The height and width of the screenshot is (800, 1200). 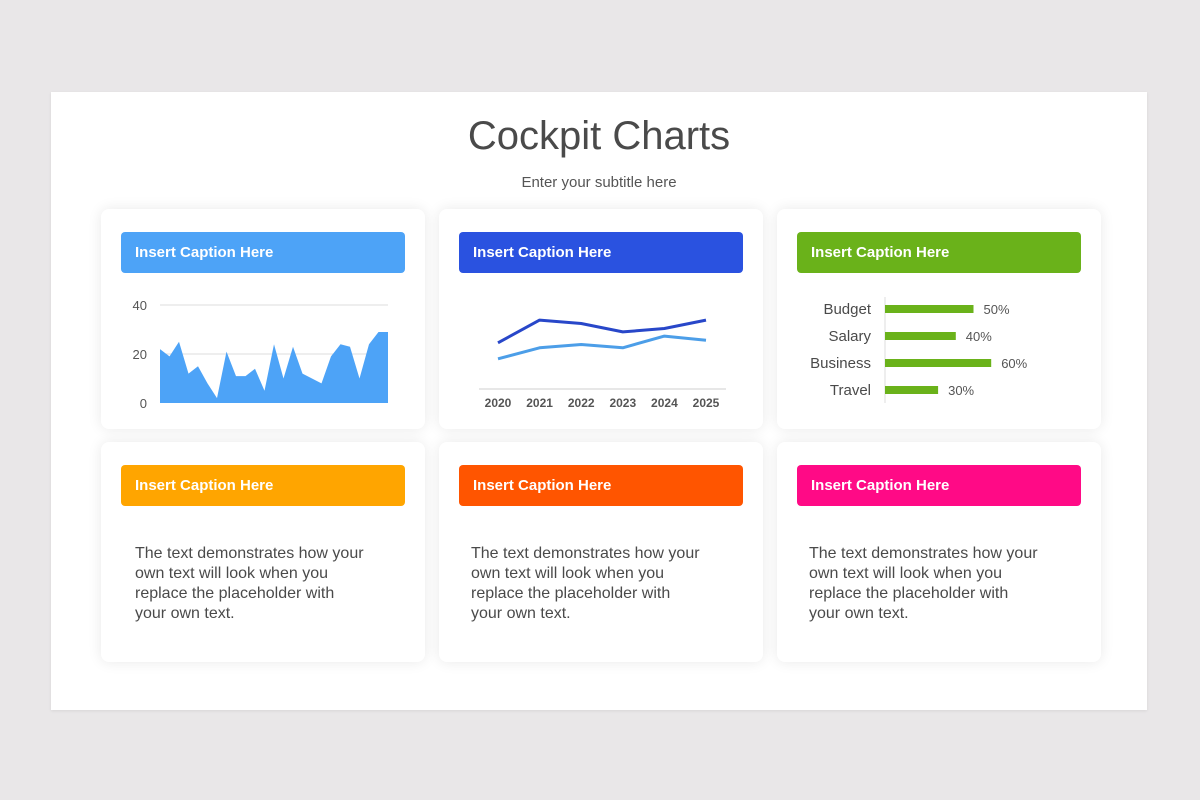 I want to click on x-tick-label: 2024, so click(x=664, y=403).